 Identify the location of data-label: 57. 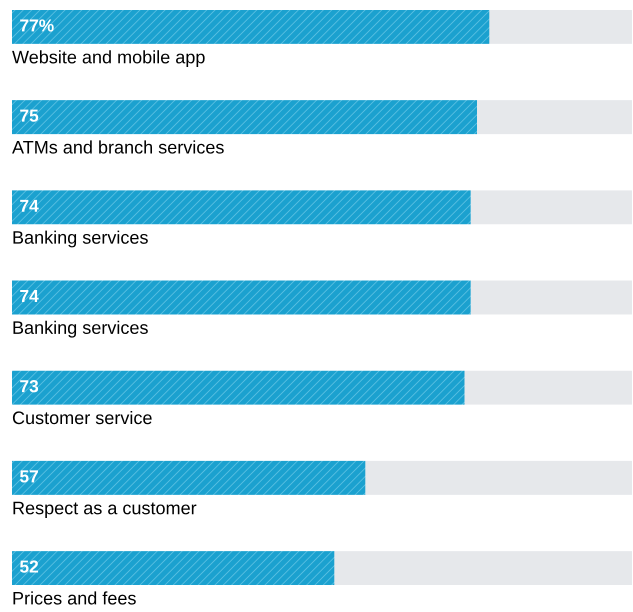
(29, 476).